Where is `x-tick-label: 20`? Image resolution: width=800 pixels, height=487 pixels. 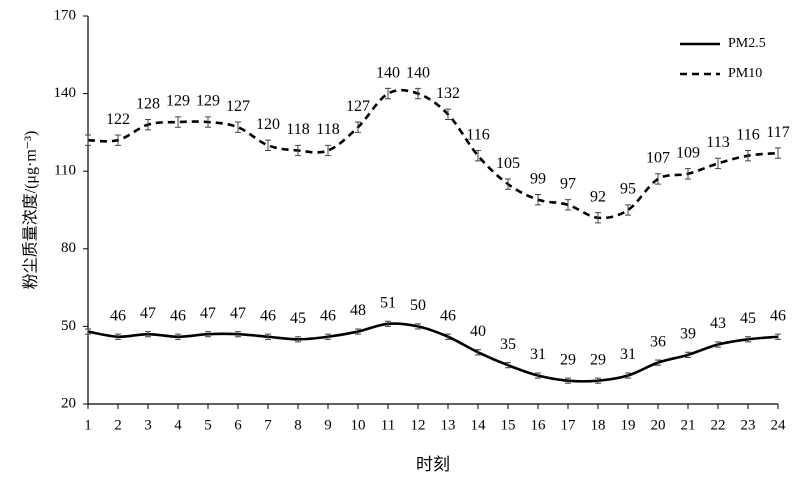
x-tick-label: 20 is located at coordinates (658, 425).